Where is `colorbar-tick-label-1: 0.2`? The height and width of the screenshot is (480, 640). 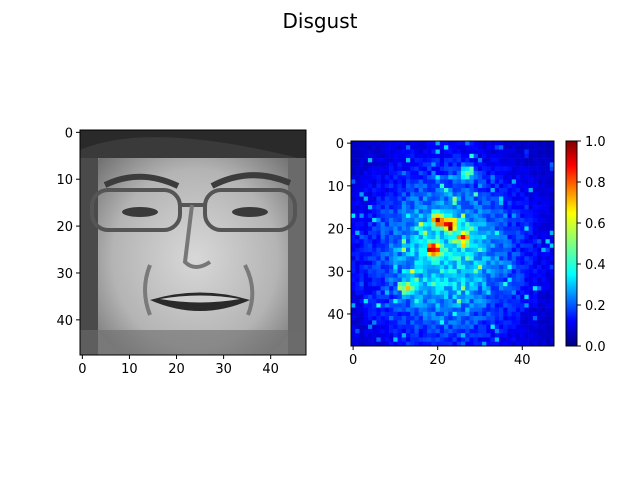 colorbar-tick-label-1: 0.2 is located at coordinates (595, 306).